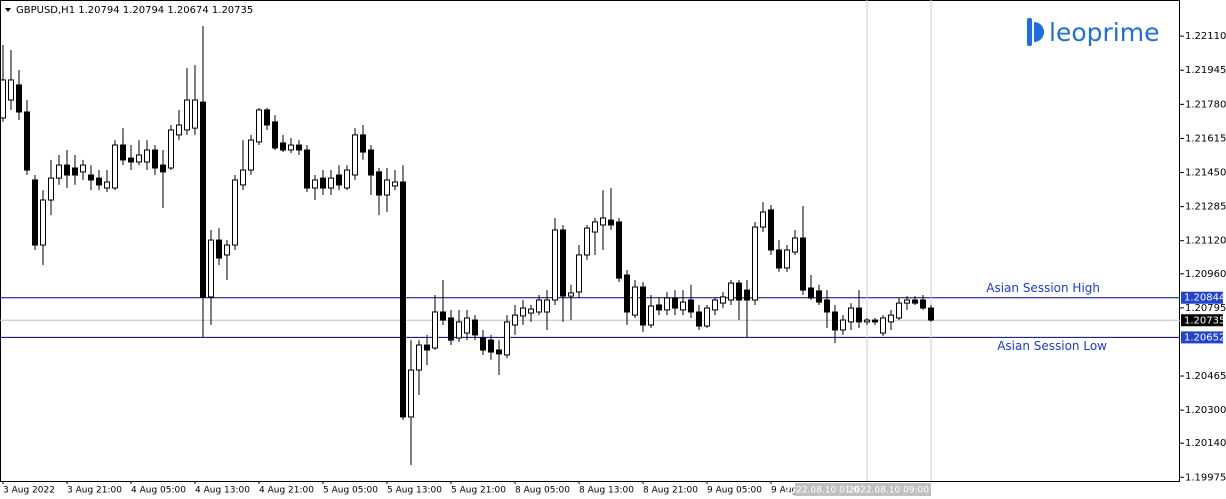  I want to click on session-label: Asian Session Low, so click(1052, 346).